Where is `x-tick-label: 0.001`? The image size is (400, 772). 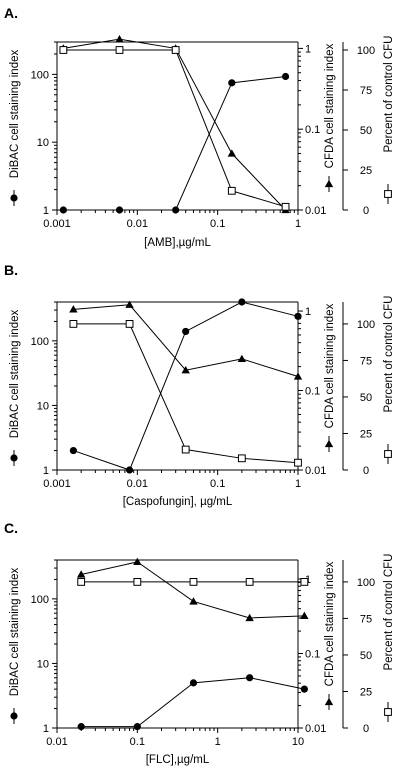 x-tick-label: 0.001 is located at coordinates (57, 224).